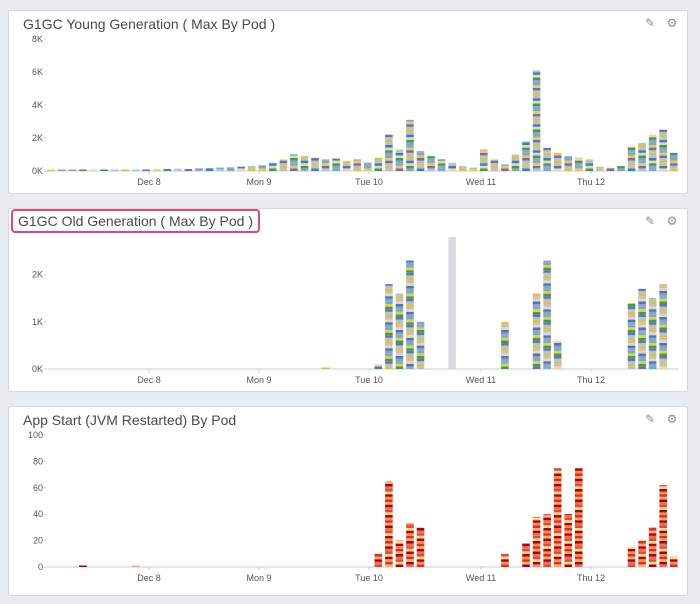 This screenshot has width=700, height=604. I want to click on bar-segment, so click(526, 142).